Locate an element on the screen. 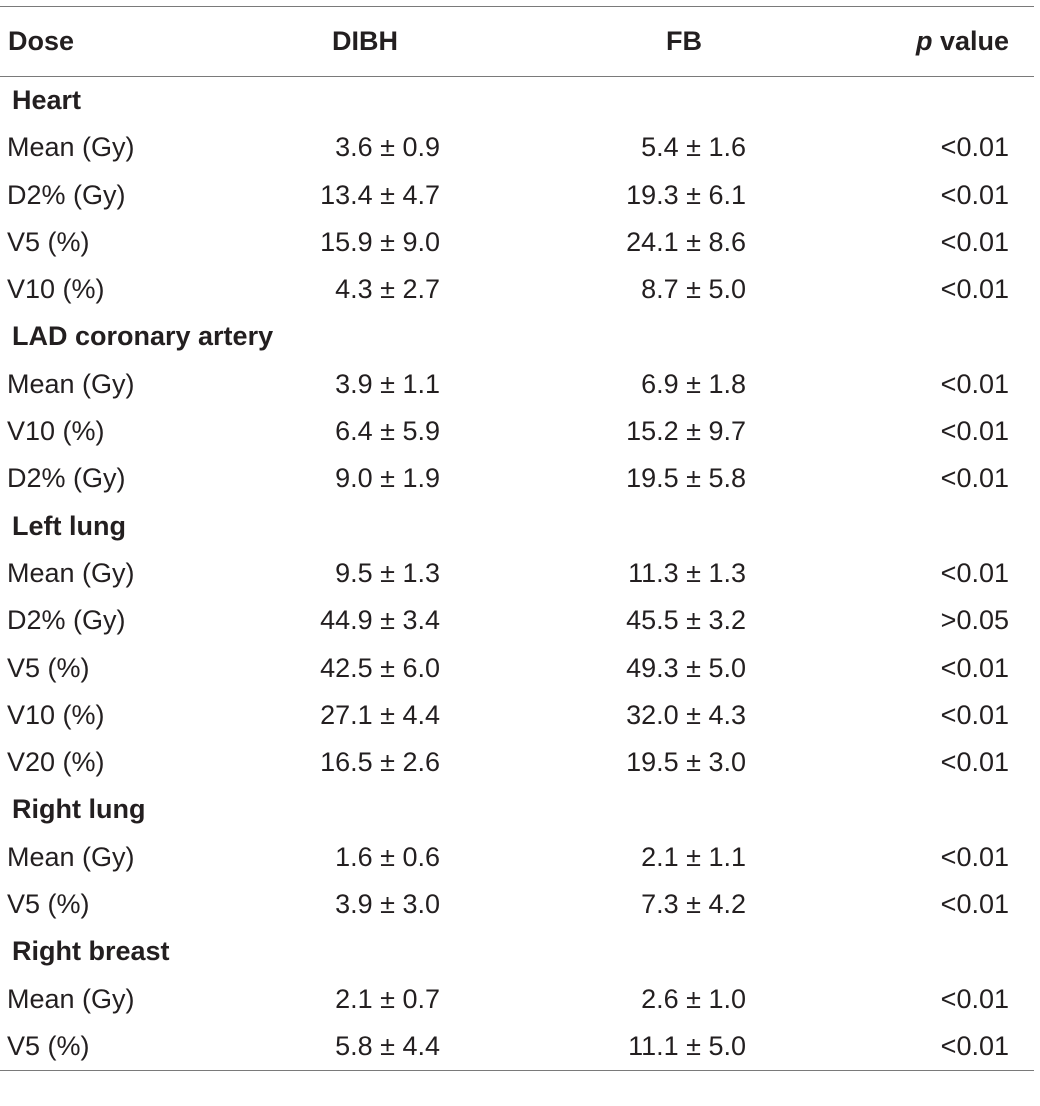 This screenshot has width=1040, height=1106. p-value: >0.05 is located at coordinates (974, 620).